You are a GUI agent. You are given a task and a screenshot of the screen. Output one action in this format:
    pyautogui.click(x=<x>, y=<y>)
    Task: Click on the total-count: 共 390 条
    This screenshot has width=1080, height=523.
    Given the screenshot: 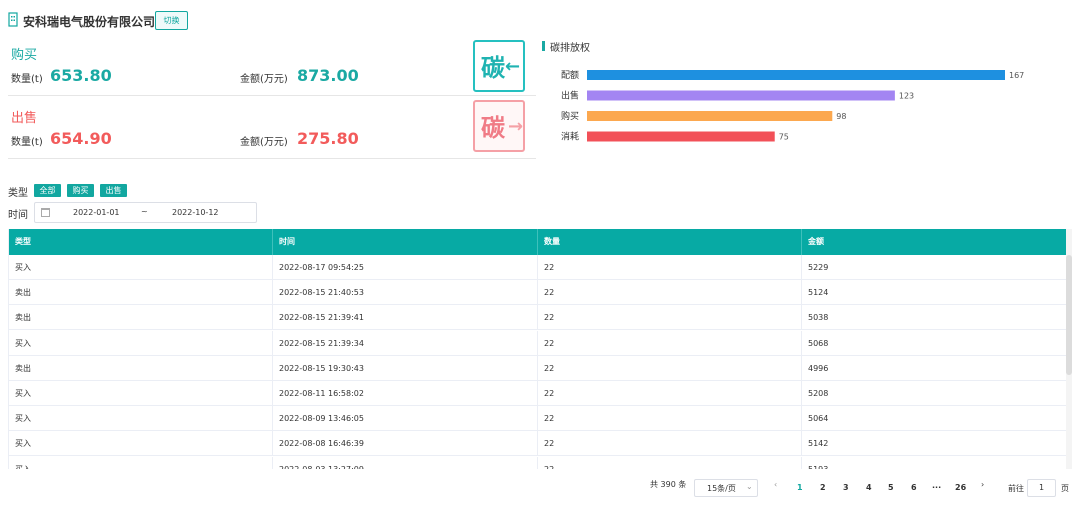 What is the action you would take?
    pyautogui.click(x=668, y=484)
    